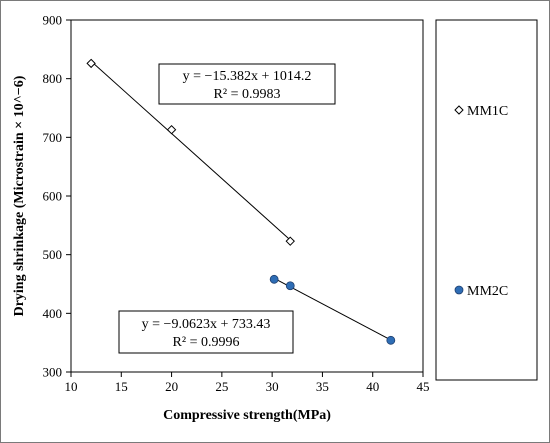 The height and width of the screenshot is (443, 550). I want to click on x-tick-label: 45, so click(423, 386).